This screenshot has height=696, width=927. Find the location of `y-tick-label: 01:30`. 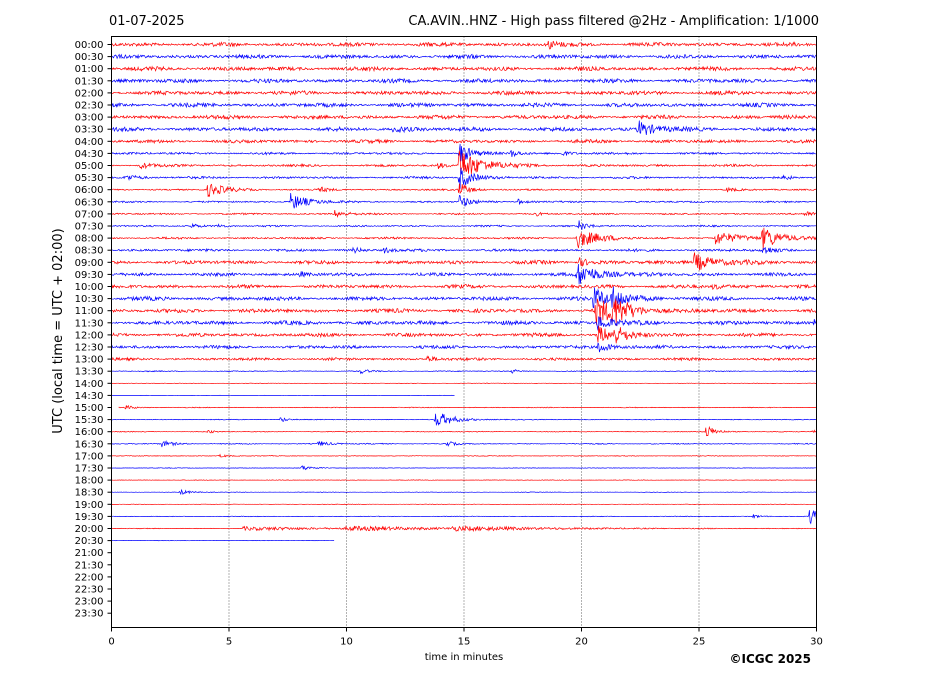

y-tick-label: 01:30 is located at coordinates (89, 81).